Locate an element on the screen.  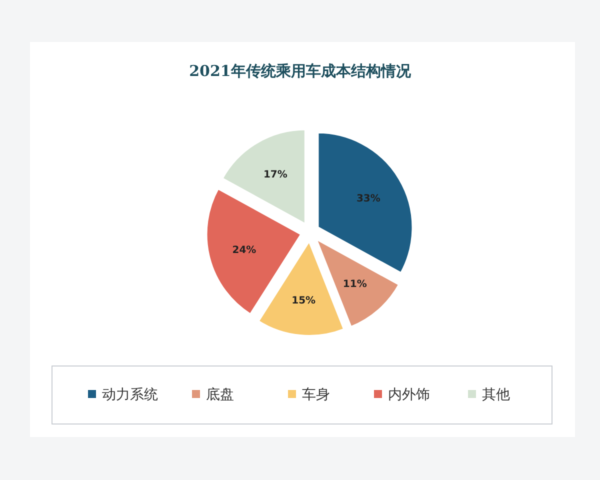
legend-label: 动力系统 is located at coordinates (130, 395).